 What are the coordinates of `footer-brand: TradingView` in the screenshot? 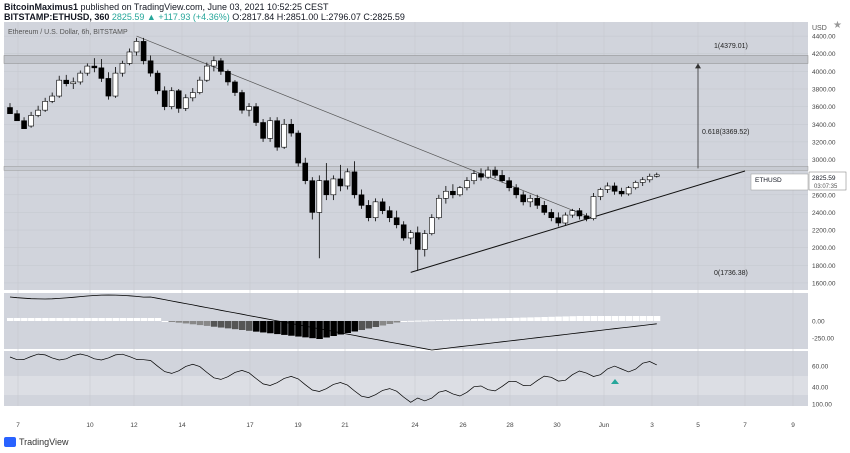 It's located at (44, 442).